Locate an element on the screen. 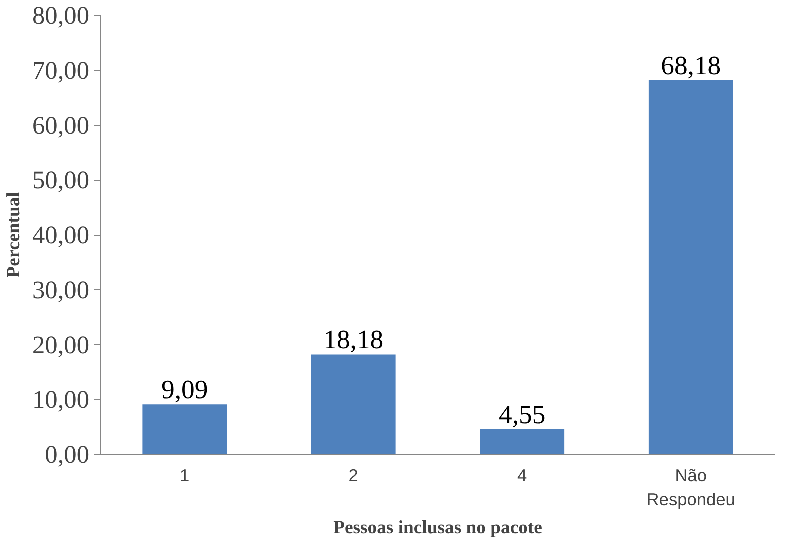 The height and width of the screenshot is (541, 790). x-tick-label: 2 is located at coordinates (353, 476).